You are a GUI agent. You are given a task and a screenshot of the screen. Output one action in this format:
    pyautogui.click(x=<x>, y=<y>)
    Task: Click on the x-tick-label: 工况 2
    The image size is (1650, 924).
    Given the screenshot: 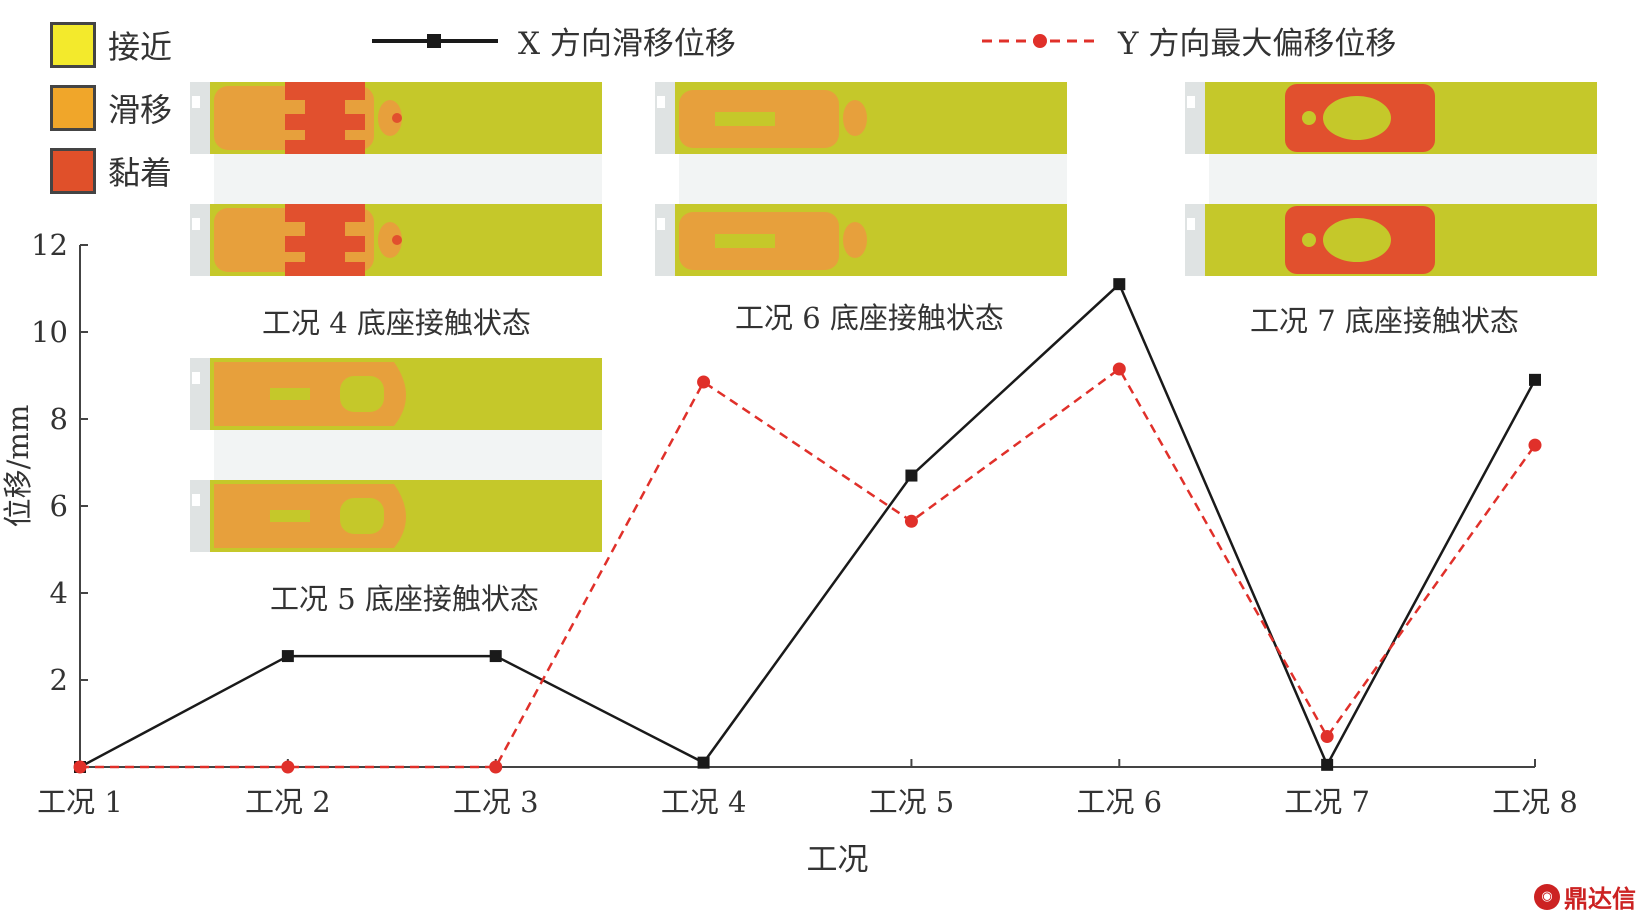 What is the action you would take?
    pyautogui.click(x=288, y=802)
    